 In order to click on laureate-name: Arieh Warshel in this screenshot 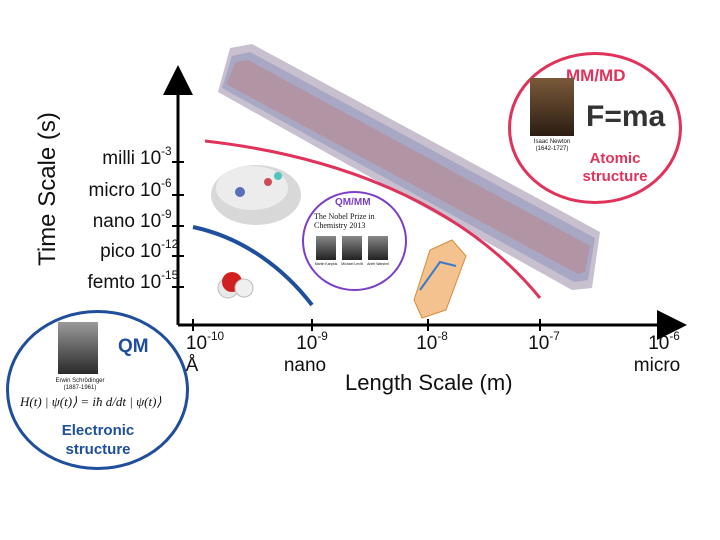, I will do `click(378, 264)`.